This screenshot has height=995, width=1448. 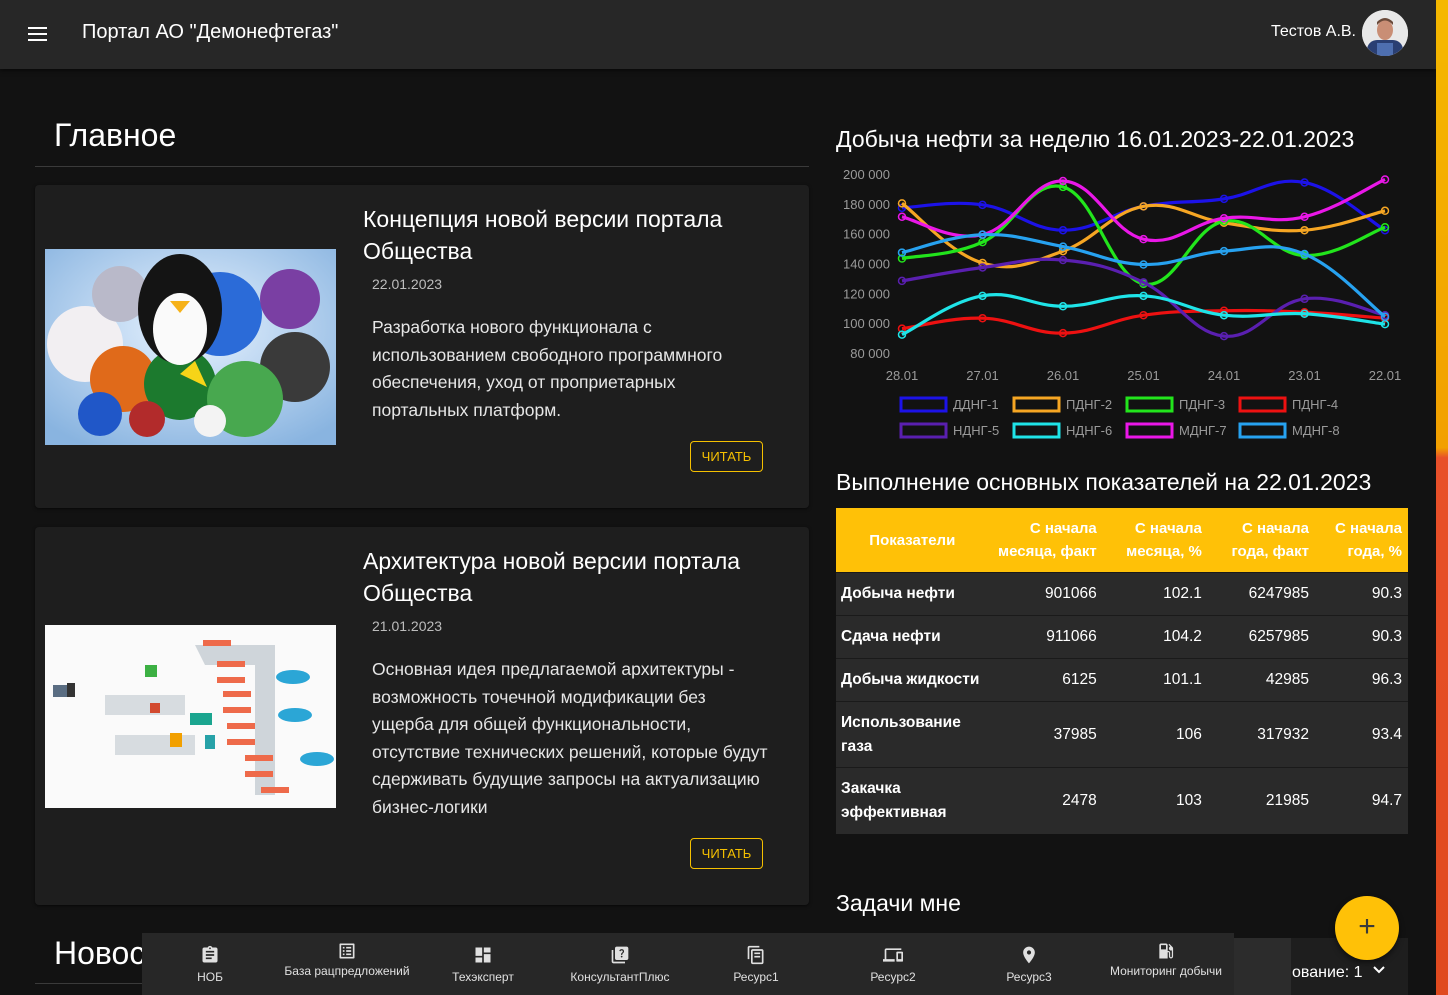 What do you see at coordinates (718, 34) in the screenshot?
I see `app-bar: Портал АО "Демонефтегаз" Тестов А.В.` at bounding box center [718, 34].